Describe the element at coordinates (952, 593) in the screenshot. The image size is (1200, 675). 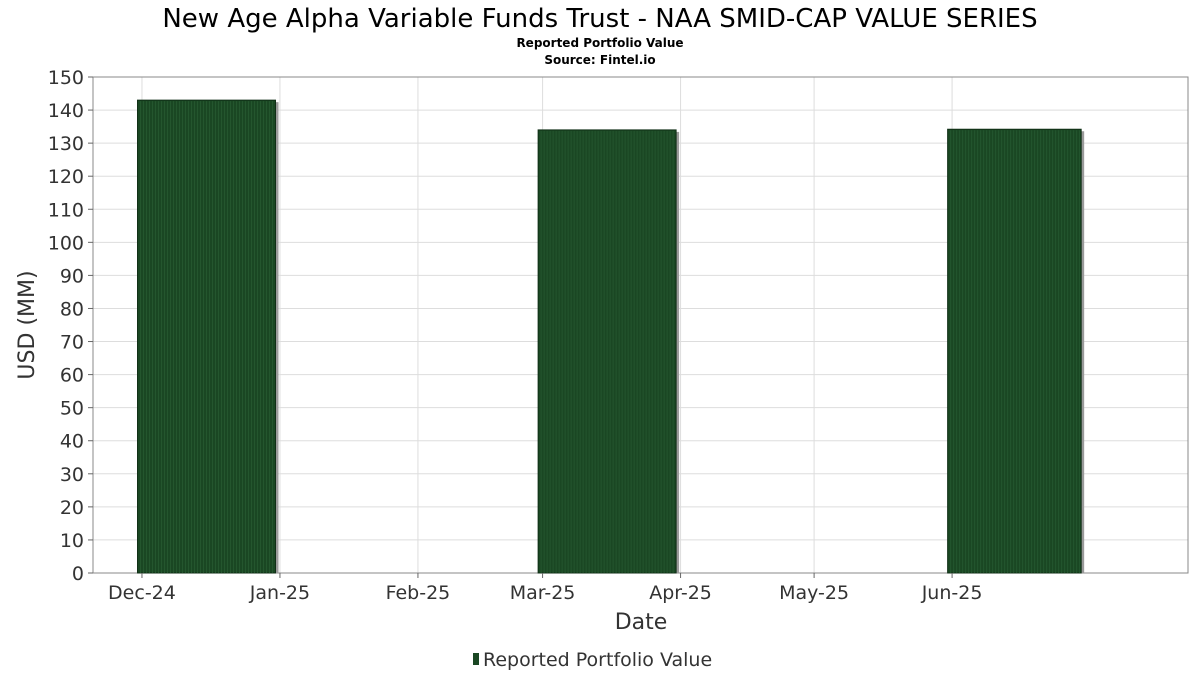
I see `x-tick-label: Jun-25` at that location.